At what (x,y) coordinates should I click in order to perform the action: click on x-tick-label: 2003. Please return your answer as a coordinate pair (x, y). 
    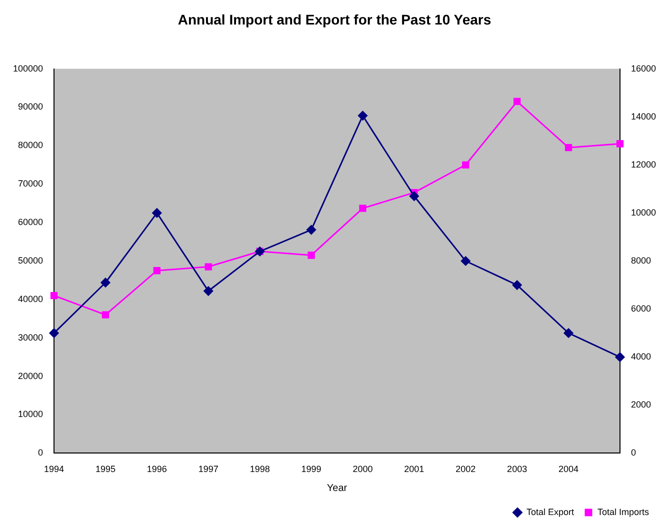
    Looking at the image, I should click on (517, 469).